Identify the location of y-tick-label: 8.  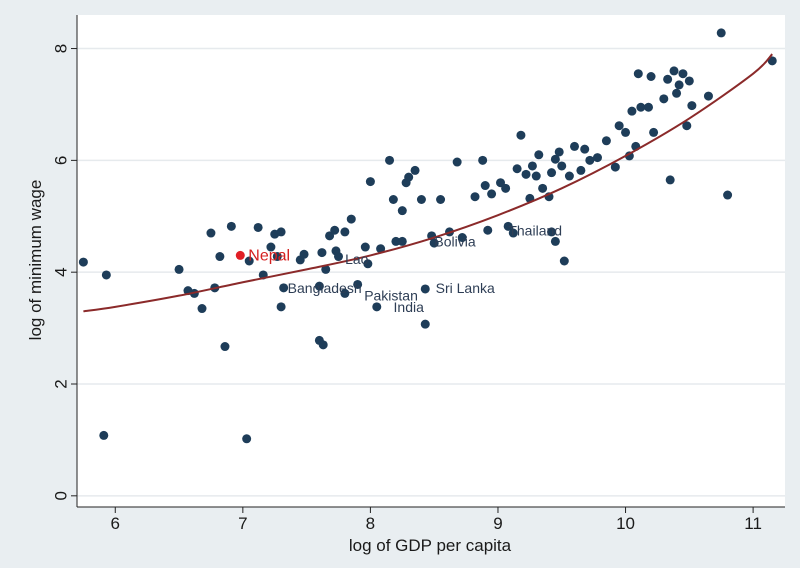
(61, 48).